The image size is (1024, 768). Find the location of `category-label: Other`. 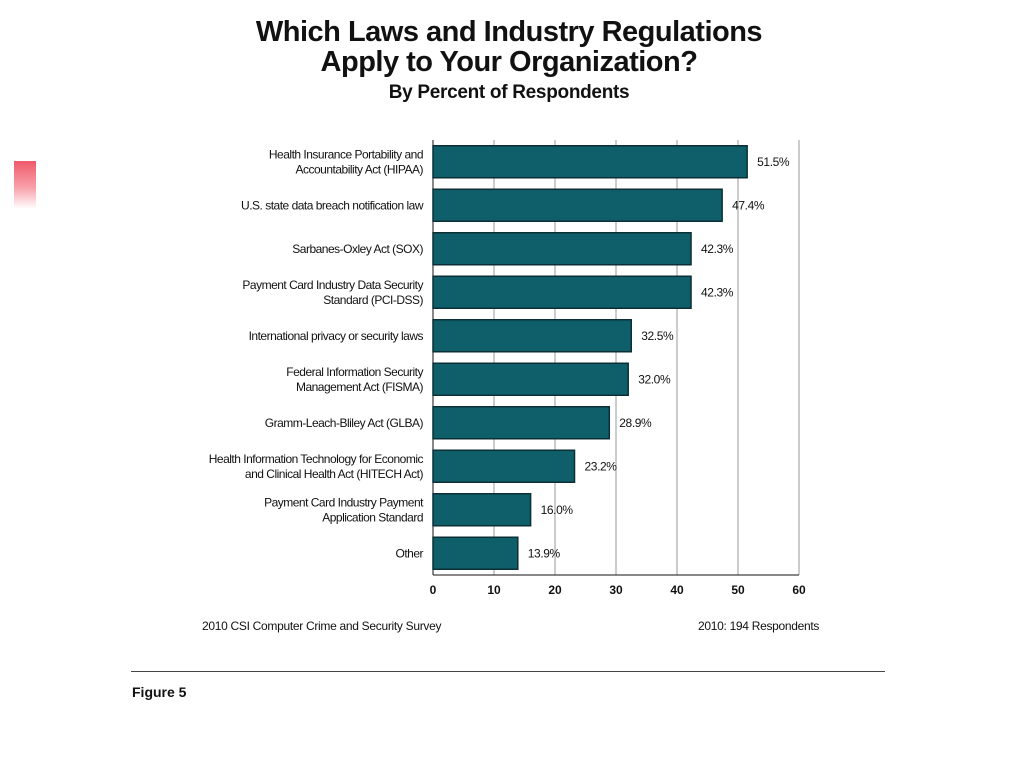

category-label: Other is located at coordinates (409, 553).